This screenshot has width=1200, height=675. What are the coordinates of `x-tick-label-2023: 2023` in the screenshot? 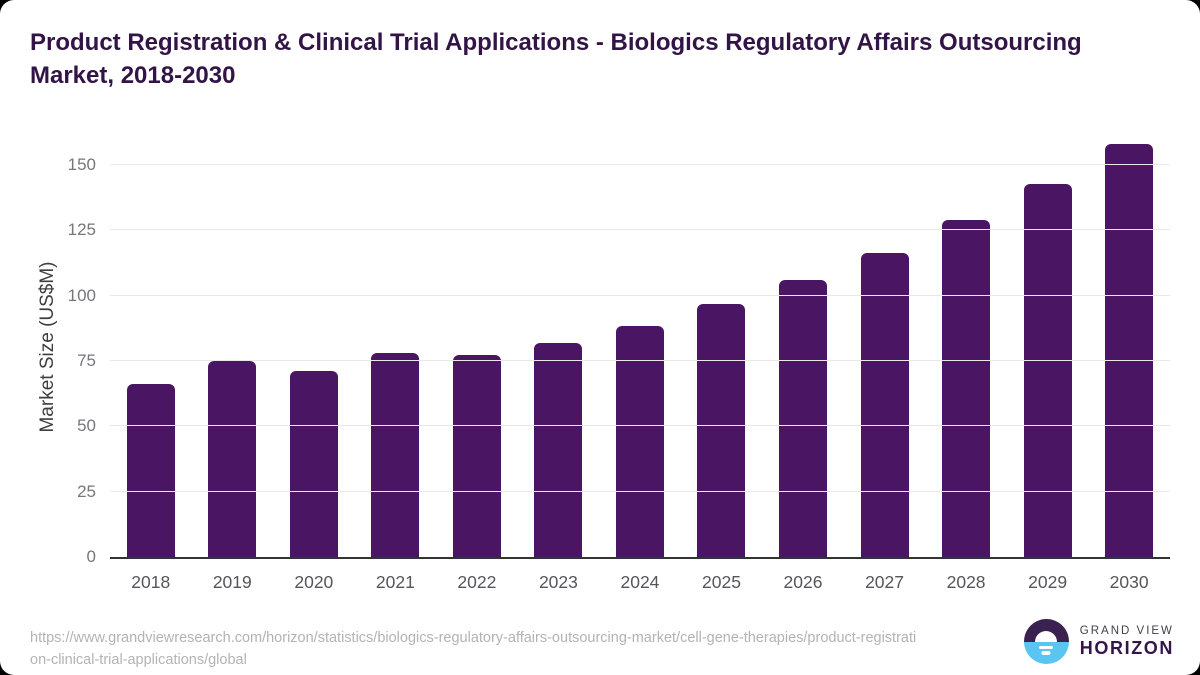 It's located at (558, 582).